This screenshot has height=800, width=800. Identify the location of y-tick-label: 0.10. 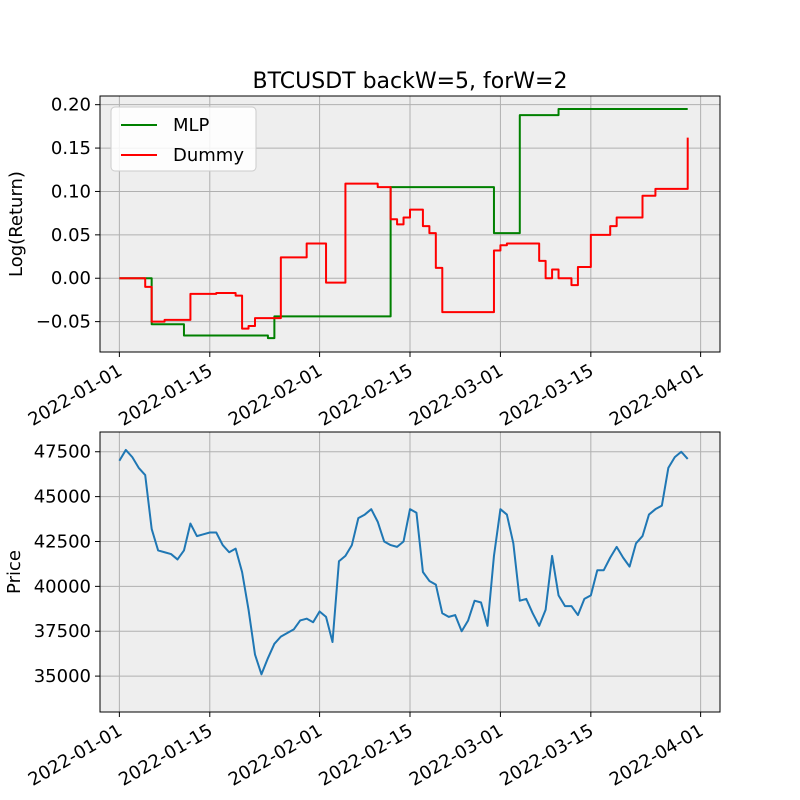
(71, 191).